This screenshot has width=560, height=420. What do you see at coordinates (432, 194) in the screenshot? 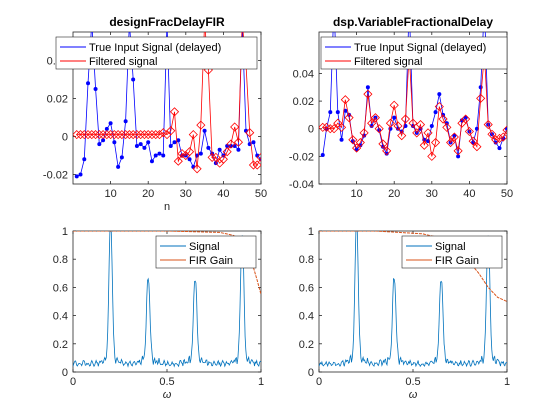
I see `x-tick-label: 30` at bounding box center [432, 194].